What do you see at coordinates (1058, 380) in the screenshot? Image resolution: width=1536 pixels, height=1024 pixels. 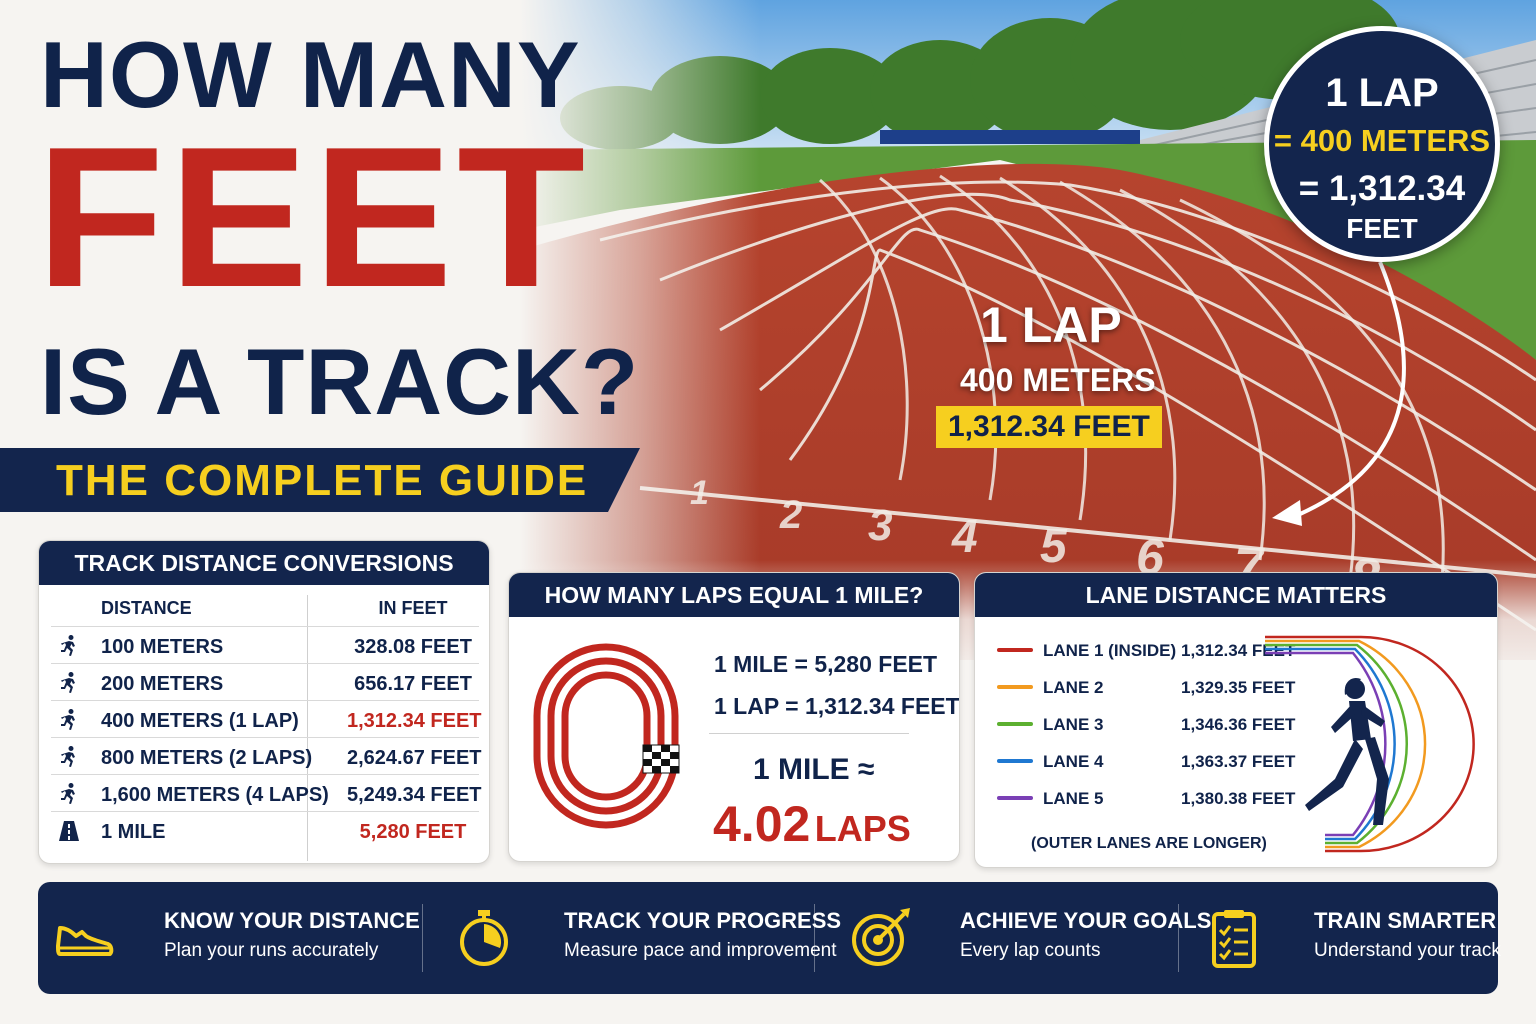 I see `track-callout-meters: 400 METERS` at bounding box center [1058, 380].